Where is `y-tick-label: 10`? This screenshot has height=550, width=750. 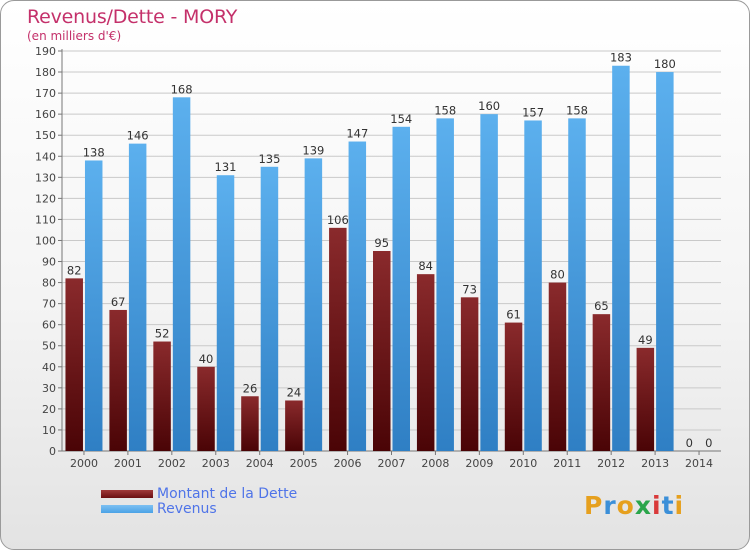 y-tick-label: 10 is located at coordinates (49, 430).